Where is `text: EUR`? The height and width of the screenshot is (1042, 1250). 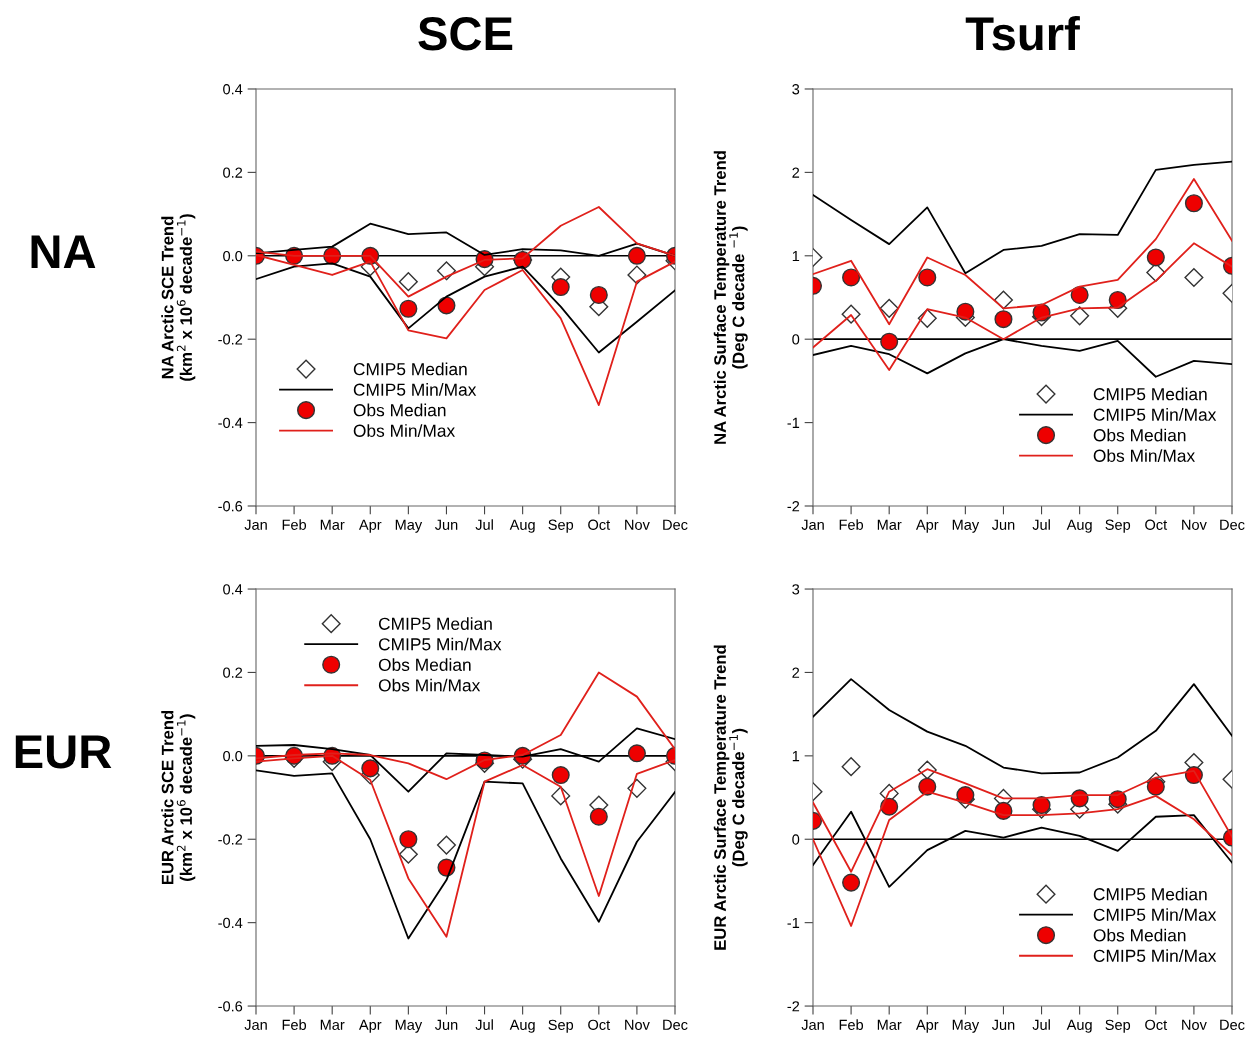
text: EUR is located at coordinates (63, 752).